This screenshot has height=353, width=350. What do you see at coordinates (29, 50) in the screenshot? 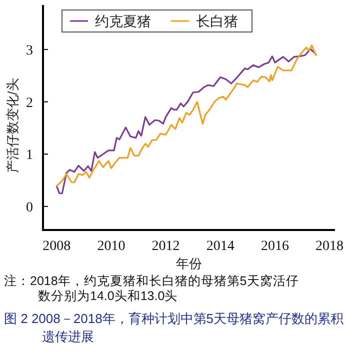
I see `y-tick-label: 3` at bounding box center [29, 50].